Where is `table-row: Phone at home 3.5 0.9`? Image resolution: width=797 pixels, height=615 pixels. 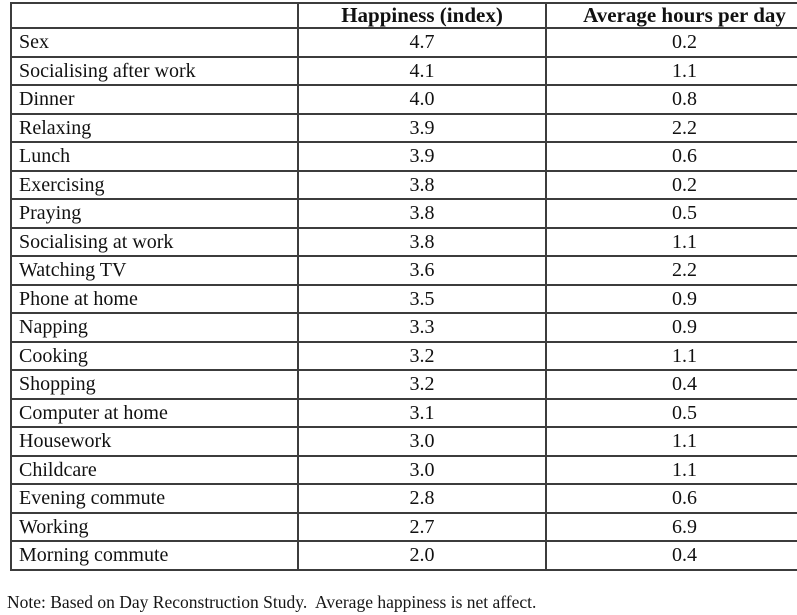
table-row: Phone at home 3.5 0.9 is located at coordinates (403, 298).